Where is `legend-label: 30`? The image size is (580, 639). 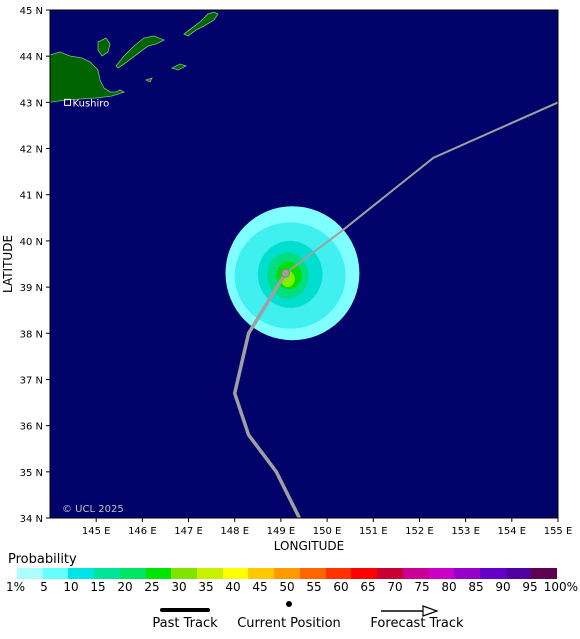 legend-label: 30 is located at coordinates (179, 587).